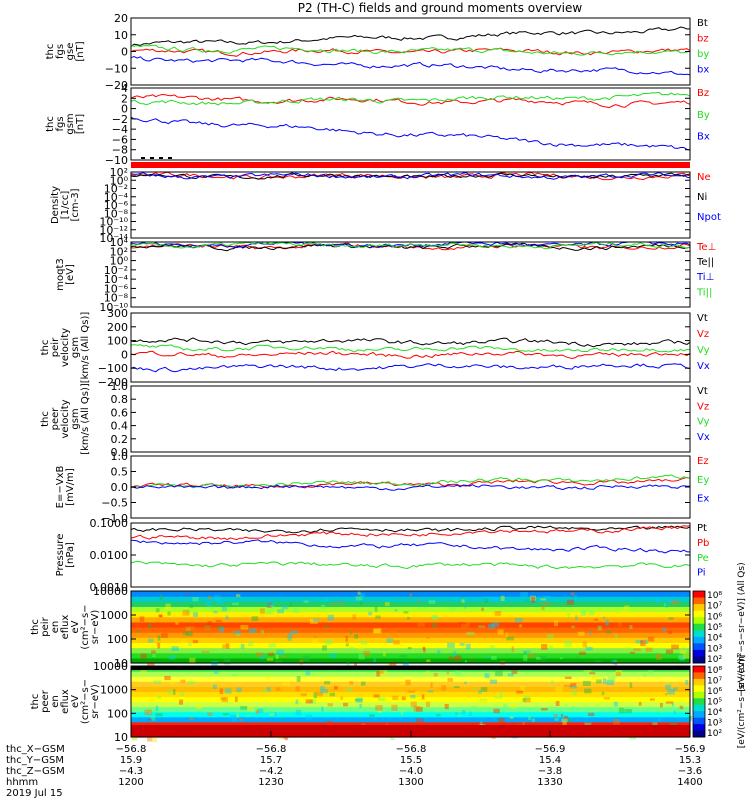 Image resolution: width=750 pixels, height=800 pixels. What do you see at coordinates (550, 760) in the screenshot?
I see `x-axis-value: 15.4` at bounding box center [550, 760].